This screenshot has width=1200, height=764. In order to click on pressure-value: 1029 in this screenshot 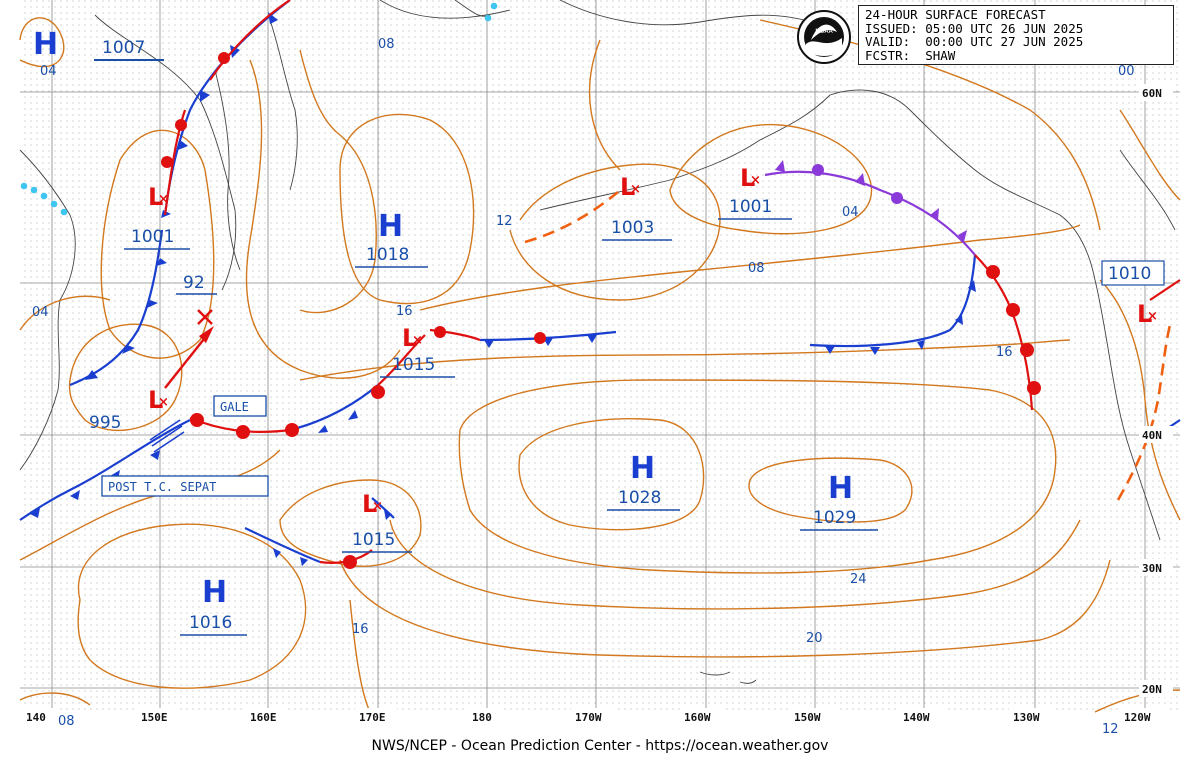, I will do `click(834, 518)`.